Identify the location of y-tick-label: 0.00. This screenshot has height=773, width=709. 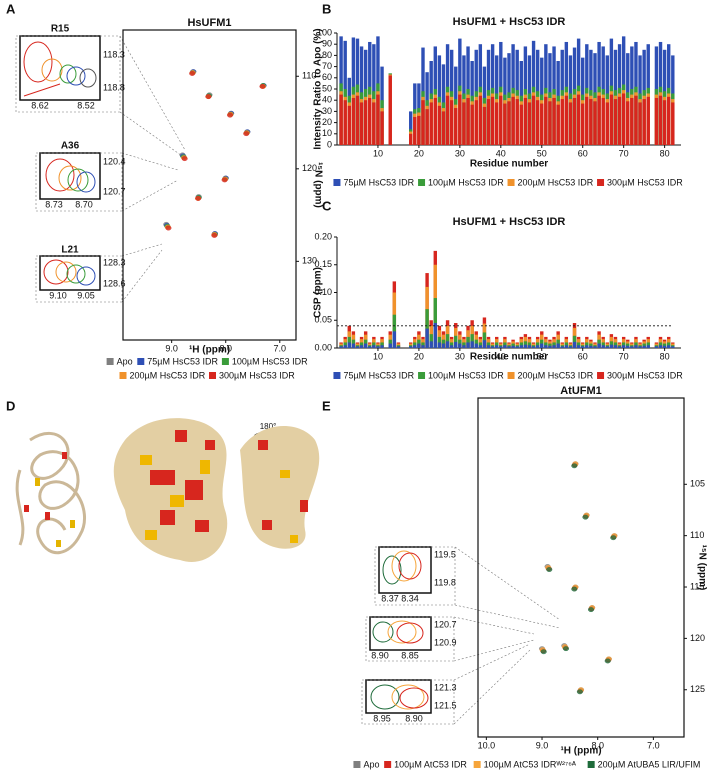
(323, 347).